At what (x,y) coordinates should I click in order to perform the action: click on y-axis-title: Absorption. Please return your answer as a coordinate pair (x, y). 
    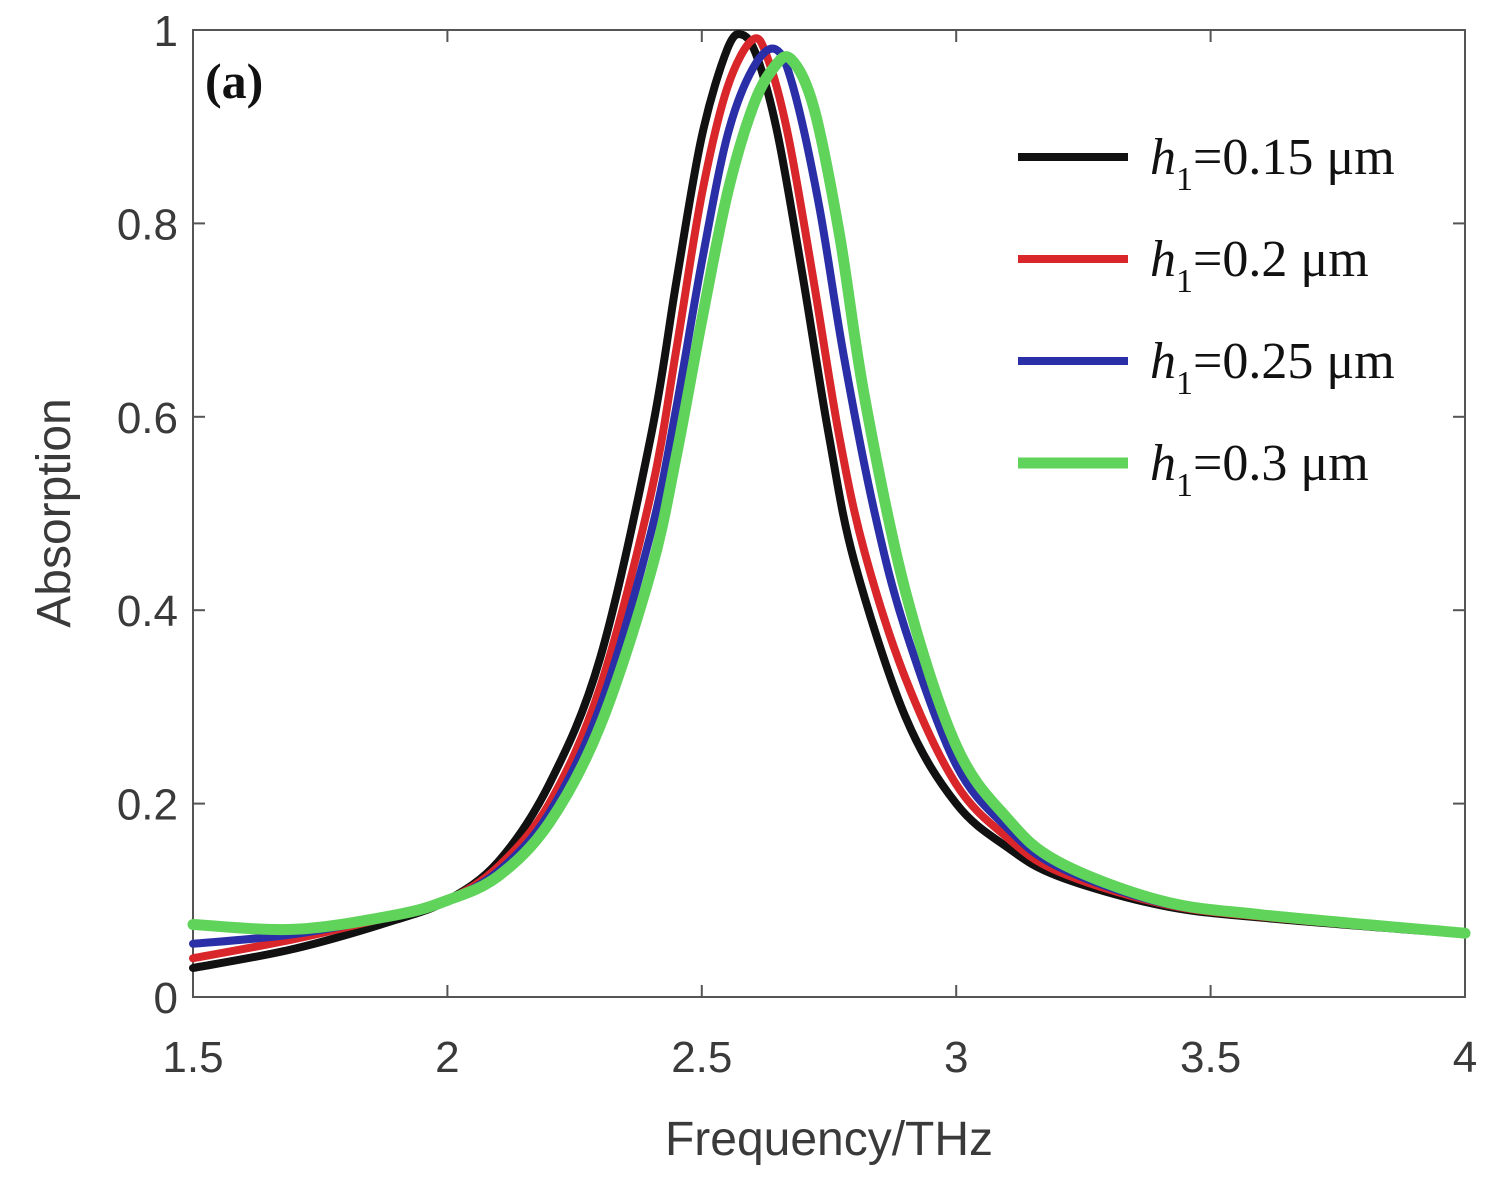
    Looking at the image, I should click on (54, 512).